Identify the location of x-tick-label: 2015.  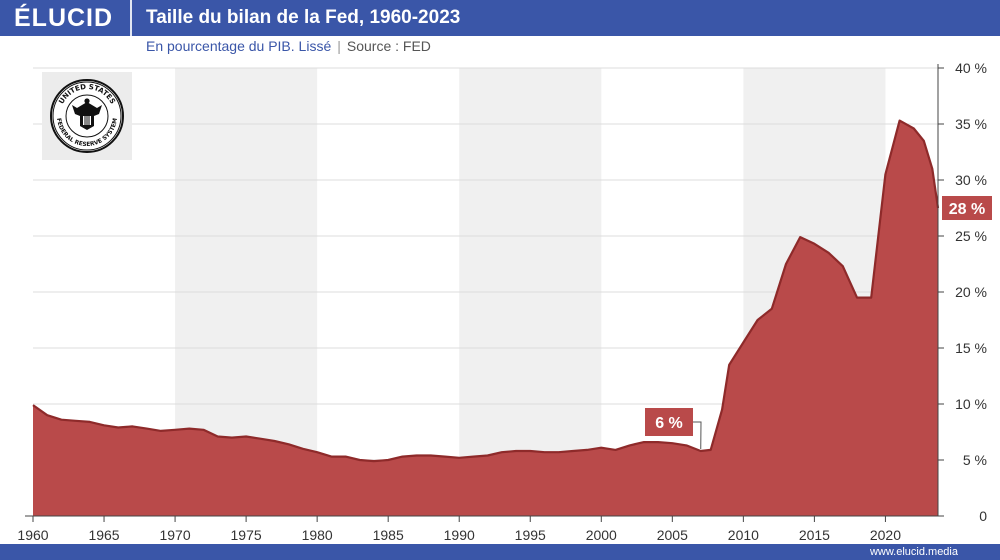
(814, 535).